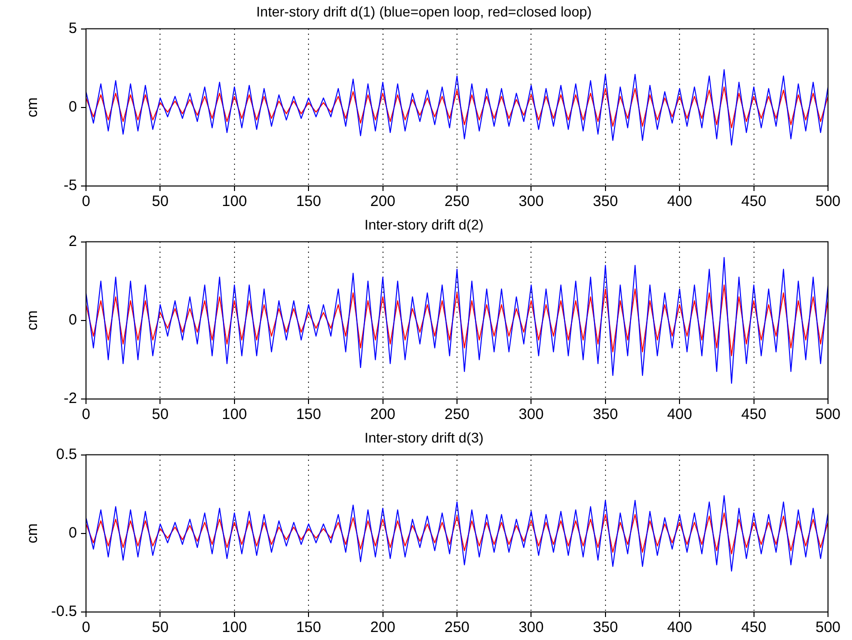 Image resolution: width=852 pixels, height=640 pixels. I want to click on chart-title: Inter-story drift d(1) (blue=open loop, red=closed loop), so click(424, 11).